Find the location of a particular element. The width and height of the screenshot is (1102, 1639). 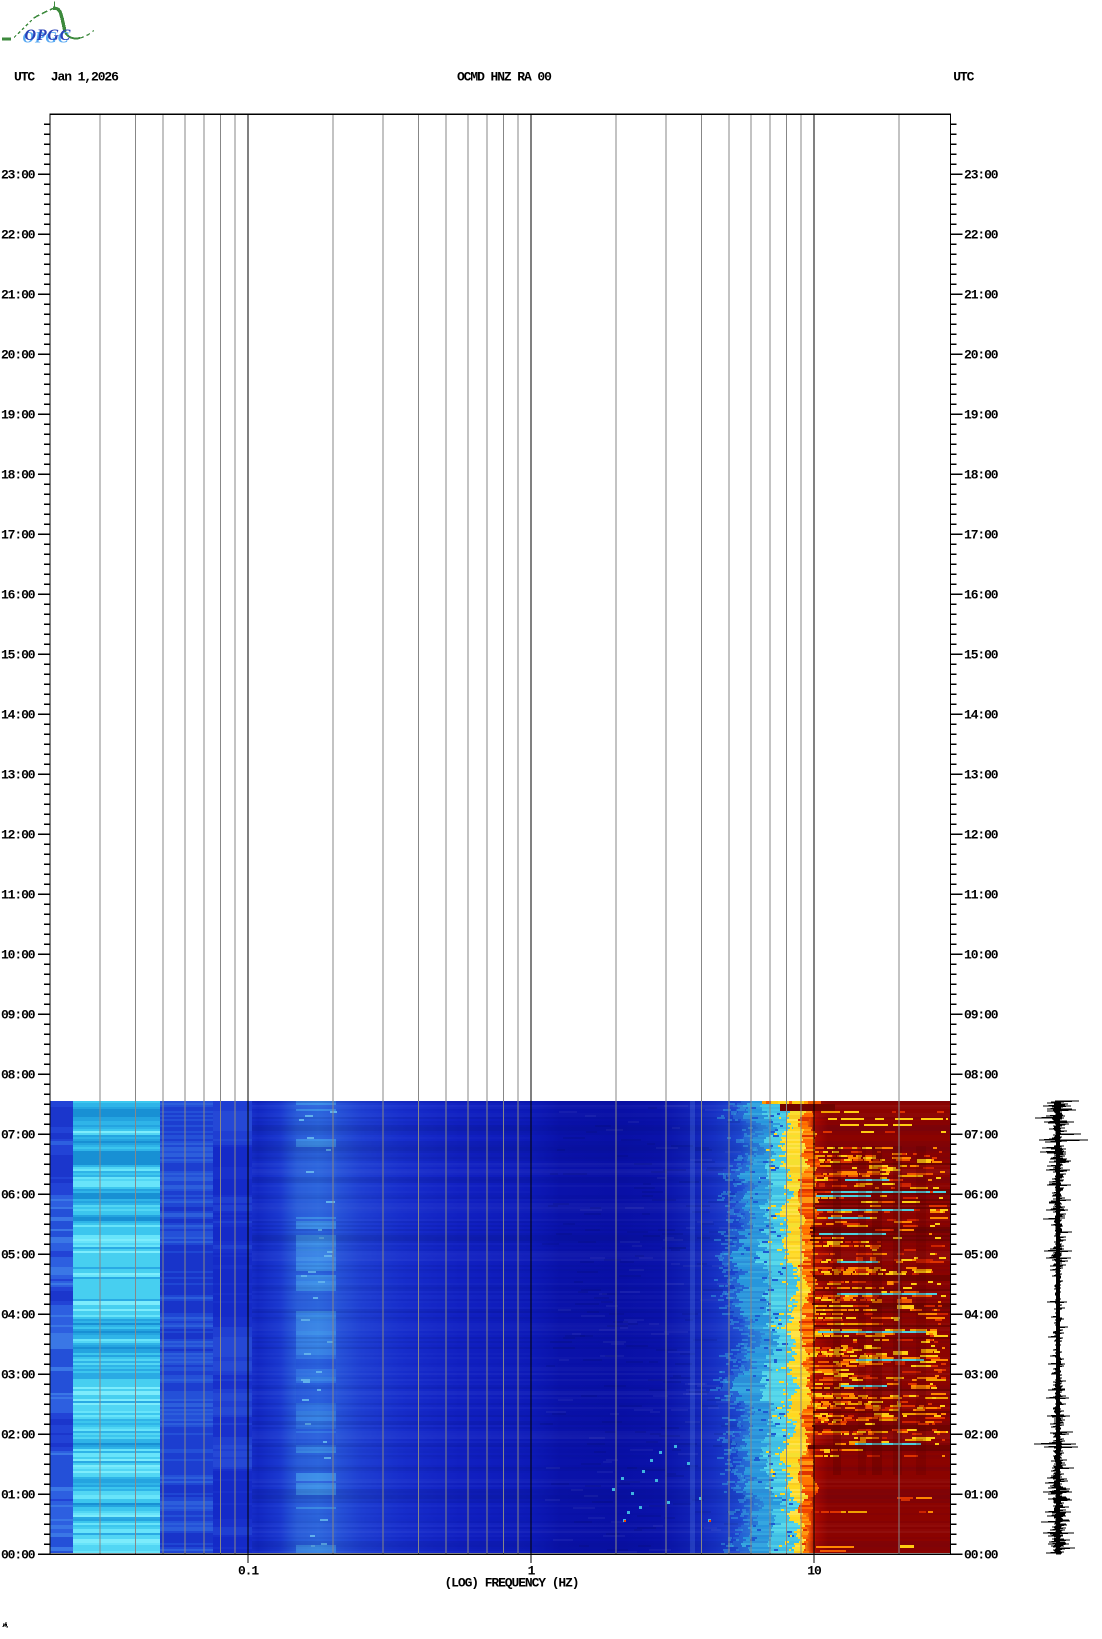

svg-text: Jan 1,2026 is located at coordinates (85, 77).